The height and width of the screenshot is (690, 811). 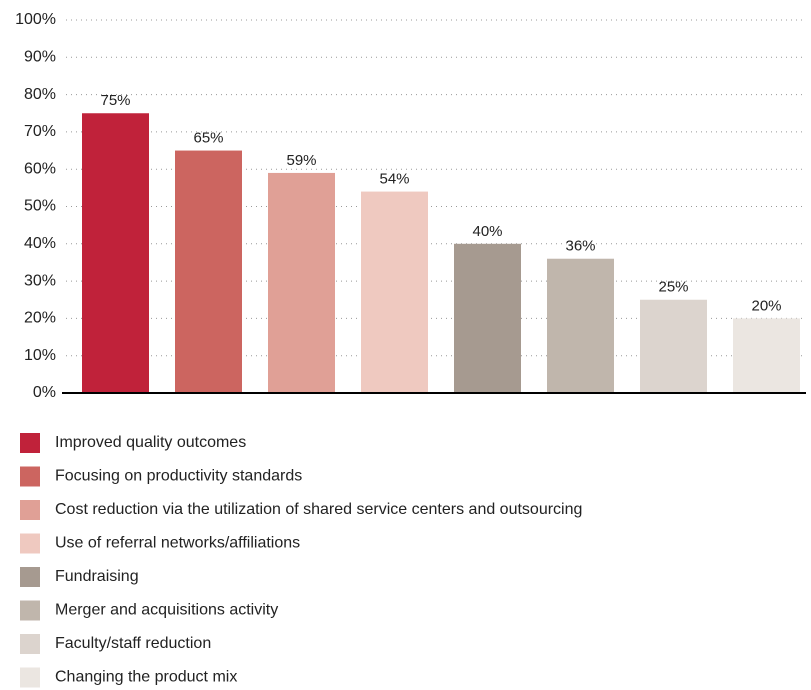 What do you see at coordinates (766, 305) in the screenshot?
I see `value-label: 20%` at bounding box center [766, 305].